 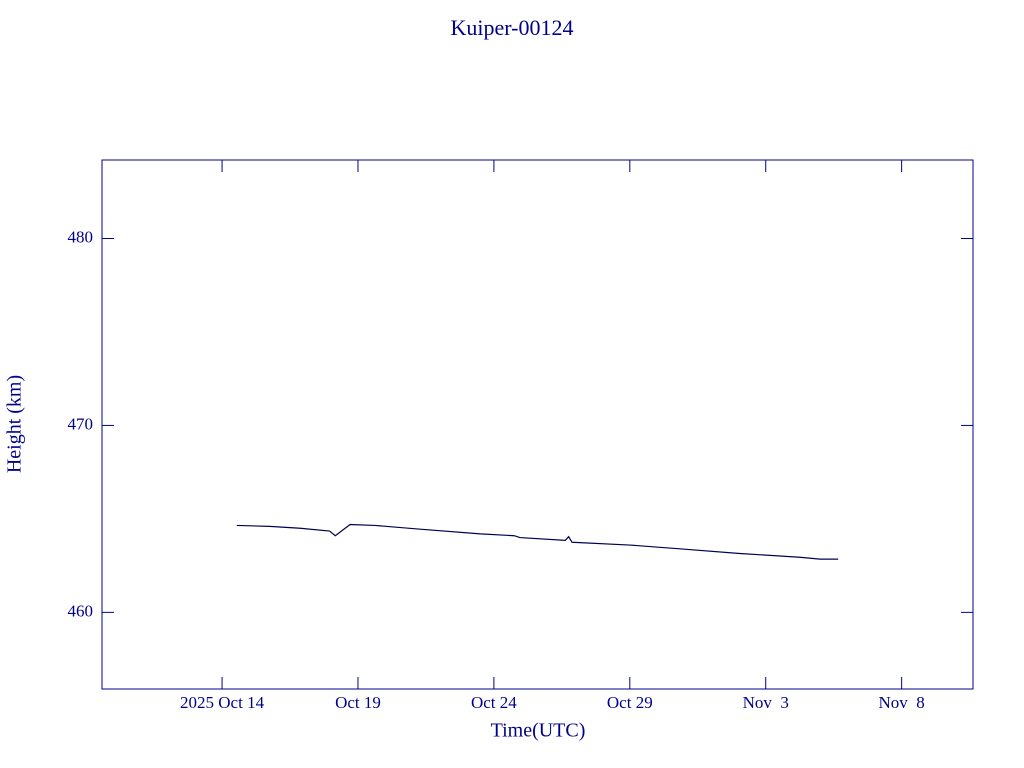 What do you see at coordinates (81, 610) in the screenshot?
I see `y-tick-label: 460` at bounding box center [81, 610].